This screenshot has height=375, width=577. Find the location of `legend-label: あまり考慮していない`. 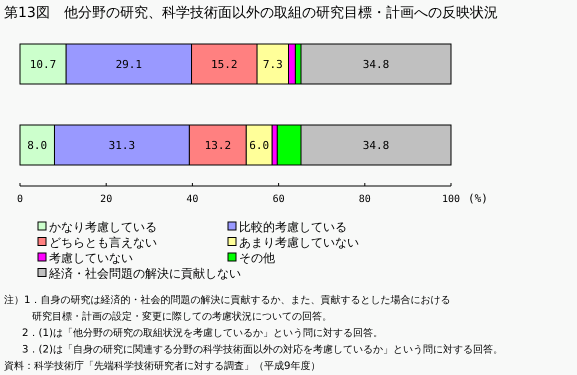

legend-label: あまり考慮していない is located at coordinates (299, 243).